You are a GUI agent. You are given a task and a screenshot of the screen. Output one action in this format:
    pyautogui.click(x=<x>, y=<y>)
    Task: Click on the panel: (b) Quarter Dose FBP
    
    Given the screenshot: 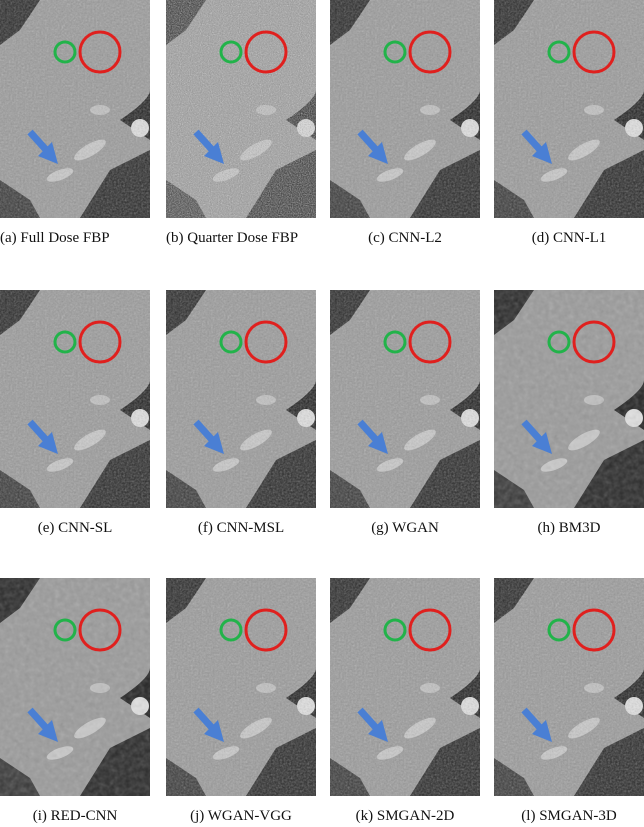 What is the action you would take?
    pyautogui.click(x=241, y=124)
    